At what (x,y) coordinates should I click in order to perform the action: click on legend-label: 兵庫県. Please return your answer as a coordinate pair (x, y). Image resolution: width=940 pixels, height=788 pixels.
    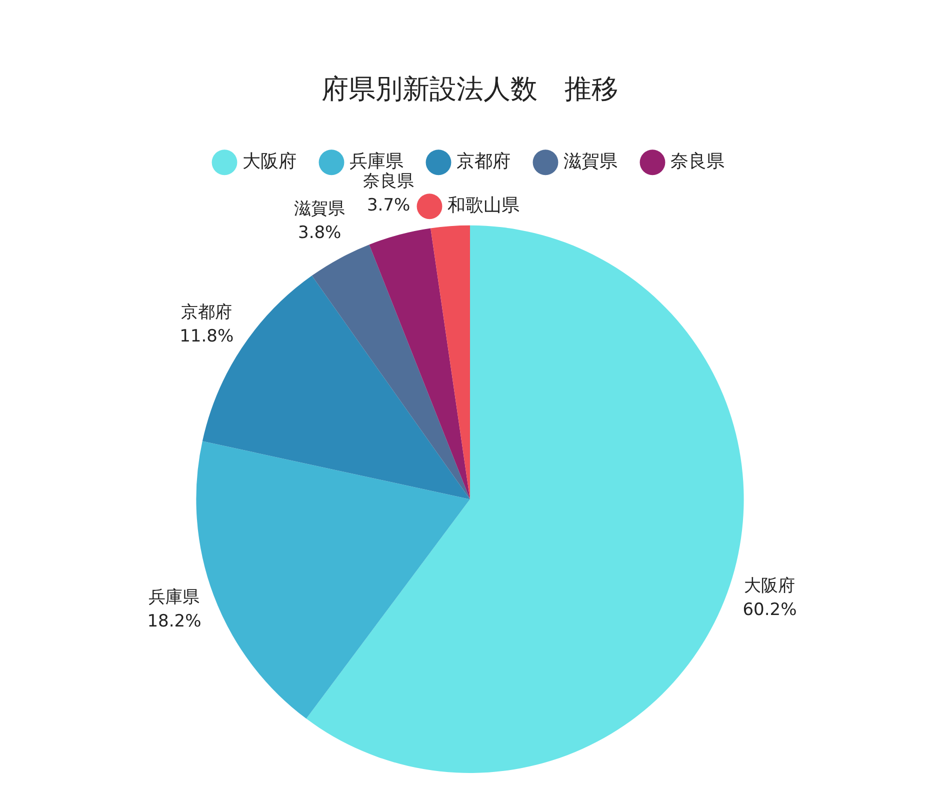
    Looking at the image, I should click on (377, 161).